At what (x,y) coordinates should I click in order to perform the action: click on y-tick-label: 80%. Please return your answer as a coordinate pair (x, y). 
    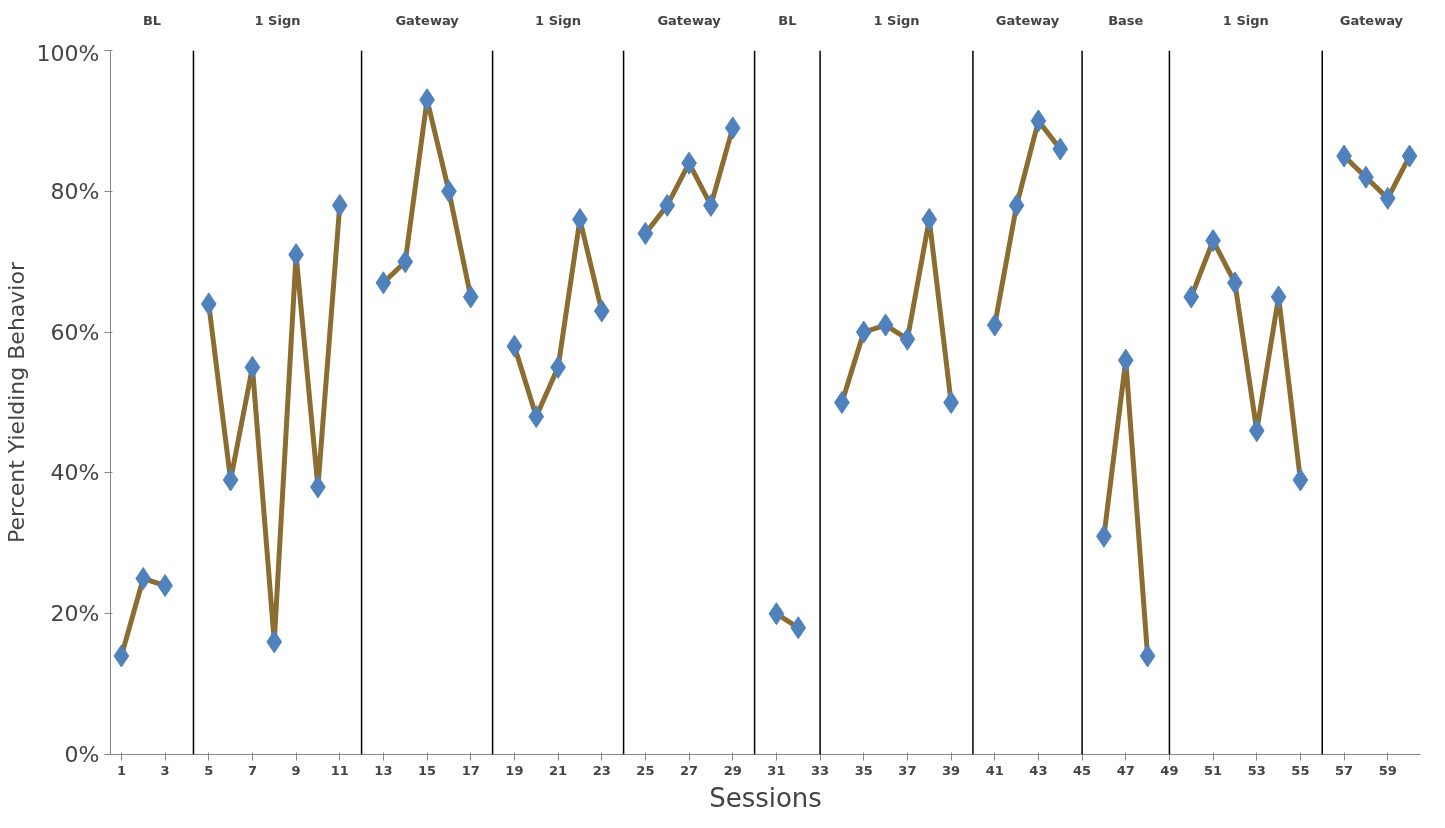
    Looking at the image, I should click on (75, 191).